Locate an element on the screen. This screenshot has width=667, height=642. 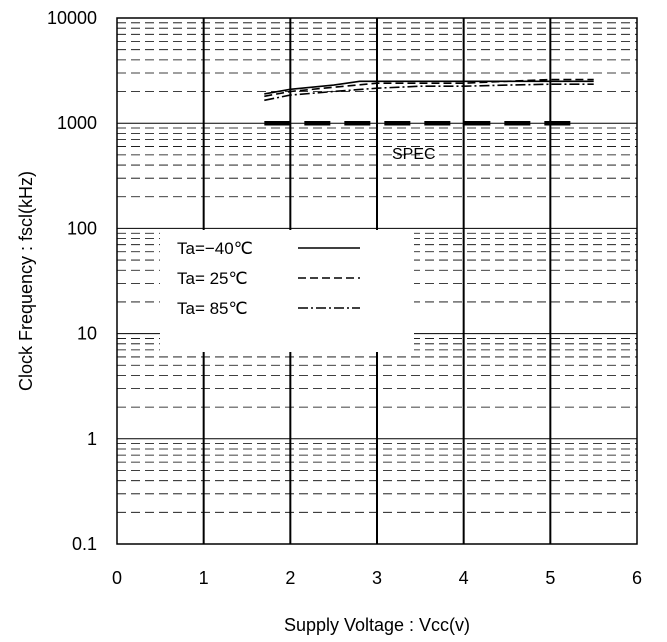
y-axis-label: Clock Frequency : fscl(kHz) is located at coordinates (26, 281).